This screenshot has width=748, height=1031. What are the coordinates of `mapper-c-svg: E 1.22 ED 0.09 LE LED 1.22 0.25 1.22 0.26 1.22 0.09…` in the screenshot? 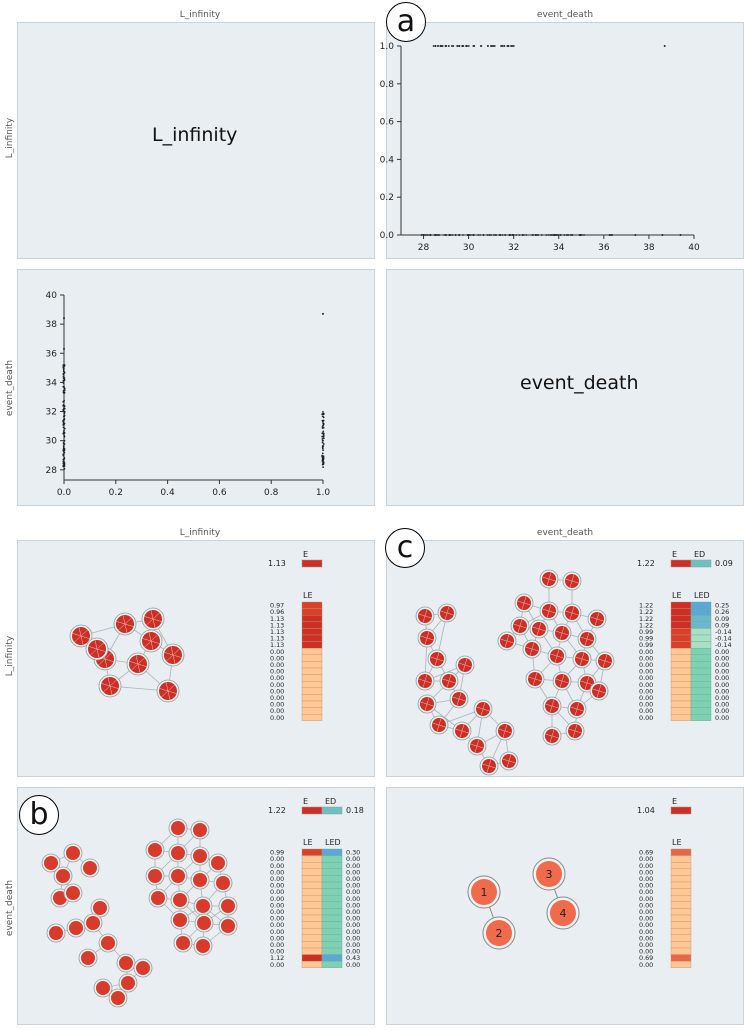 It's located at (574, 663).